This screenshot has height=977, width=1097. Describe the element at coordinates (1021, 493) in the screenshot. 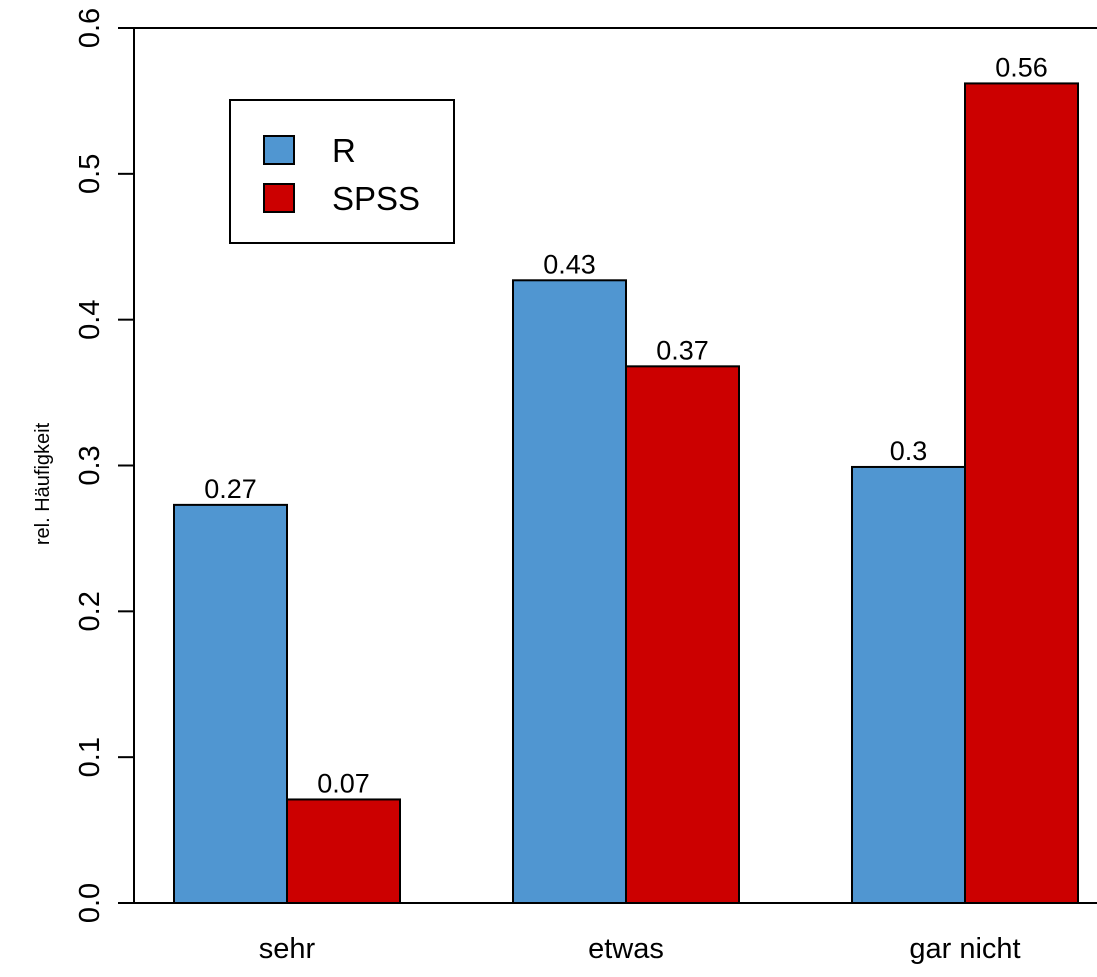

I see `bar-spss-gar-nicht` at that location.